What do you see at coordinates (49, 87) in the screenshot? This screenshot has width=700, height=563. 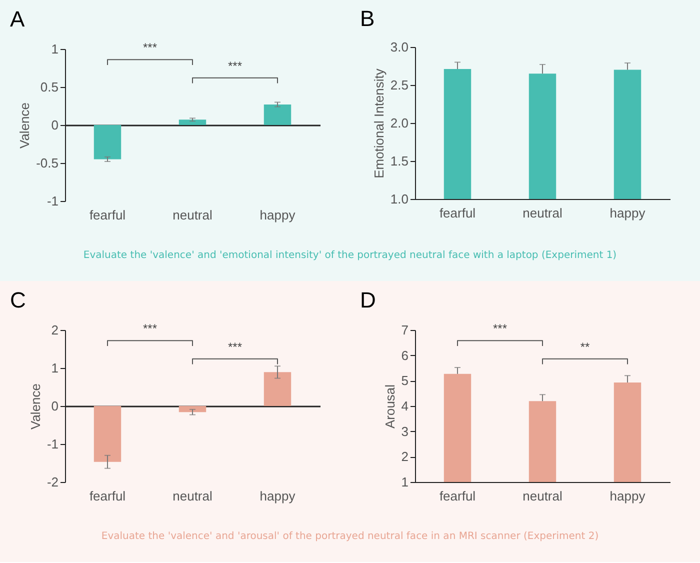 I see `y-tick-label: 0.5` at bounding box center [49, 87].